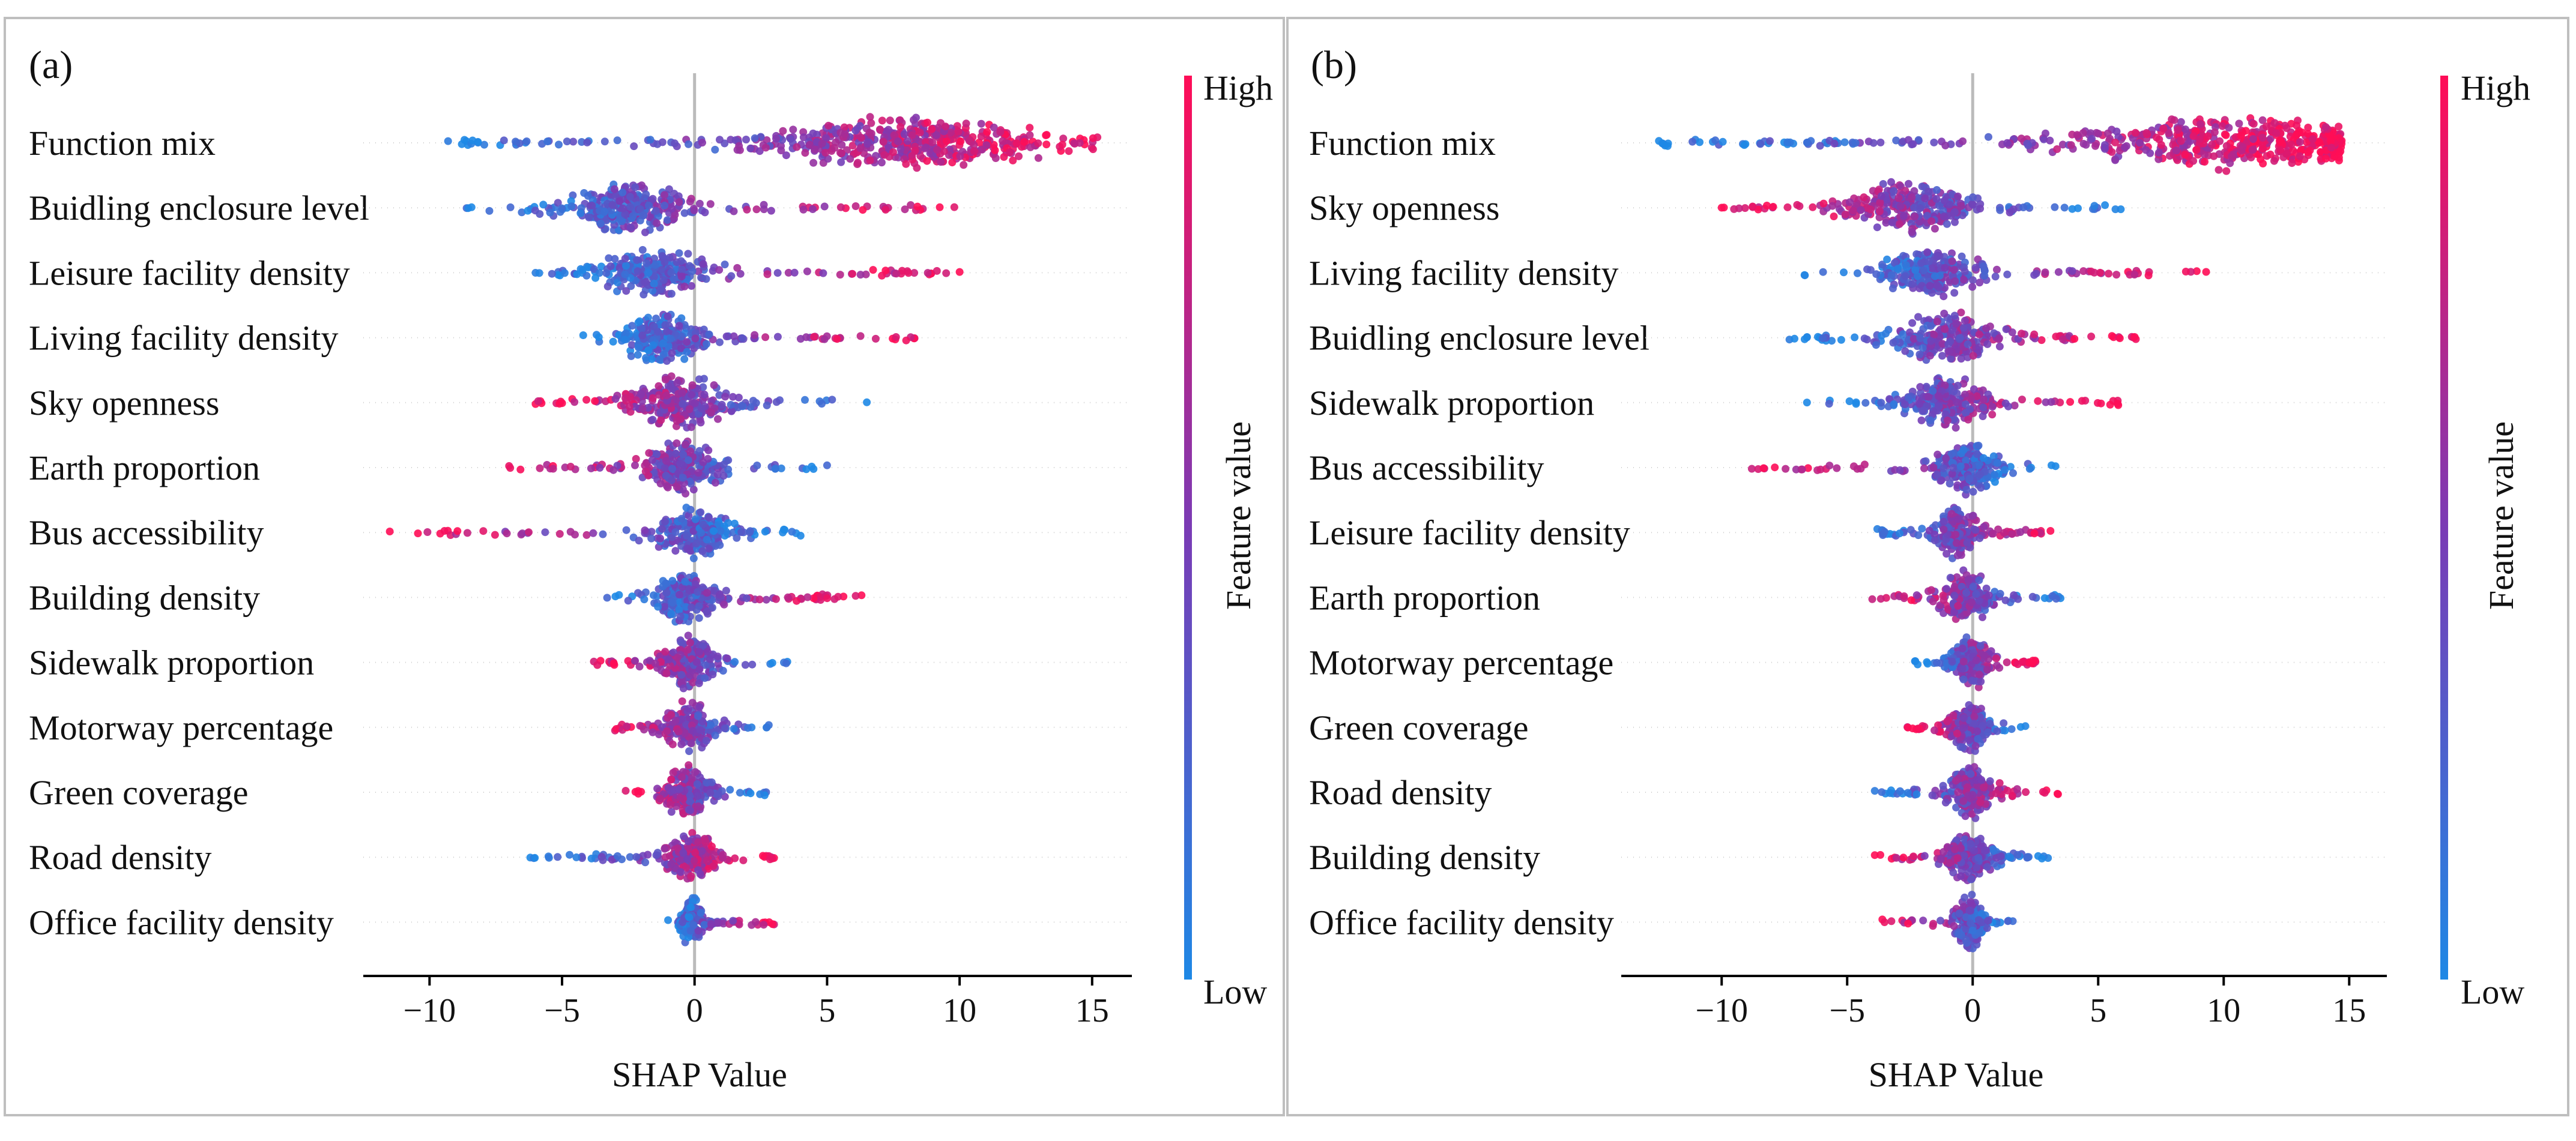 This screenshot has height=1141, width=2576. I want to click on feature-label: Function mix, so click(122, 143).